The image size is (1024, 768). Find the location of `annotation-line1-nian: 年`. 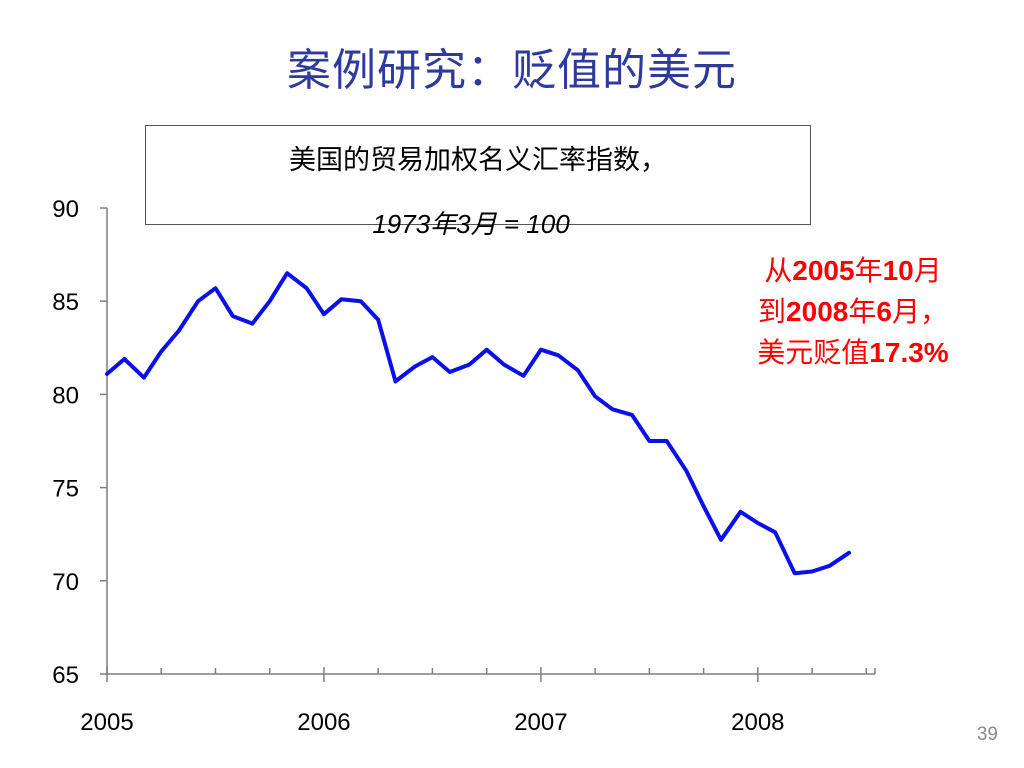

annotation-line1-nian: 年 is located at coordinates (868, 270).